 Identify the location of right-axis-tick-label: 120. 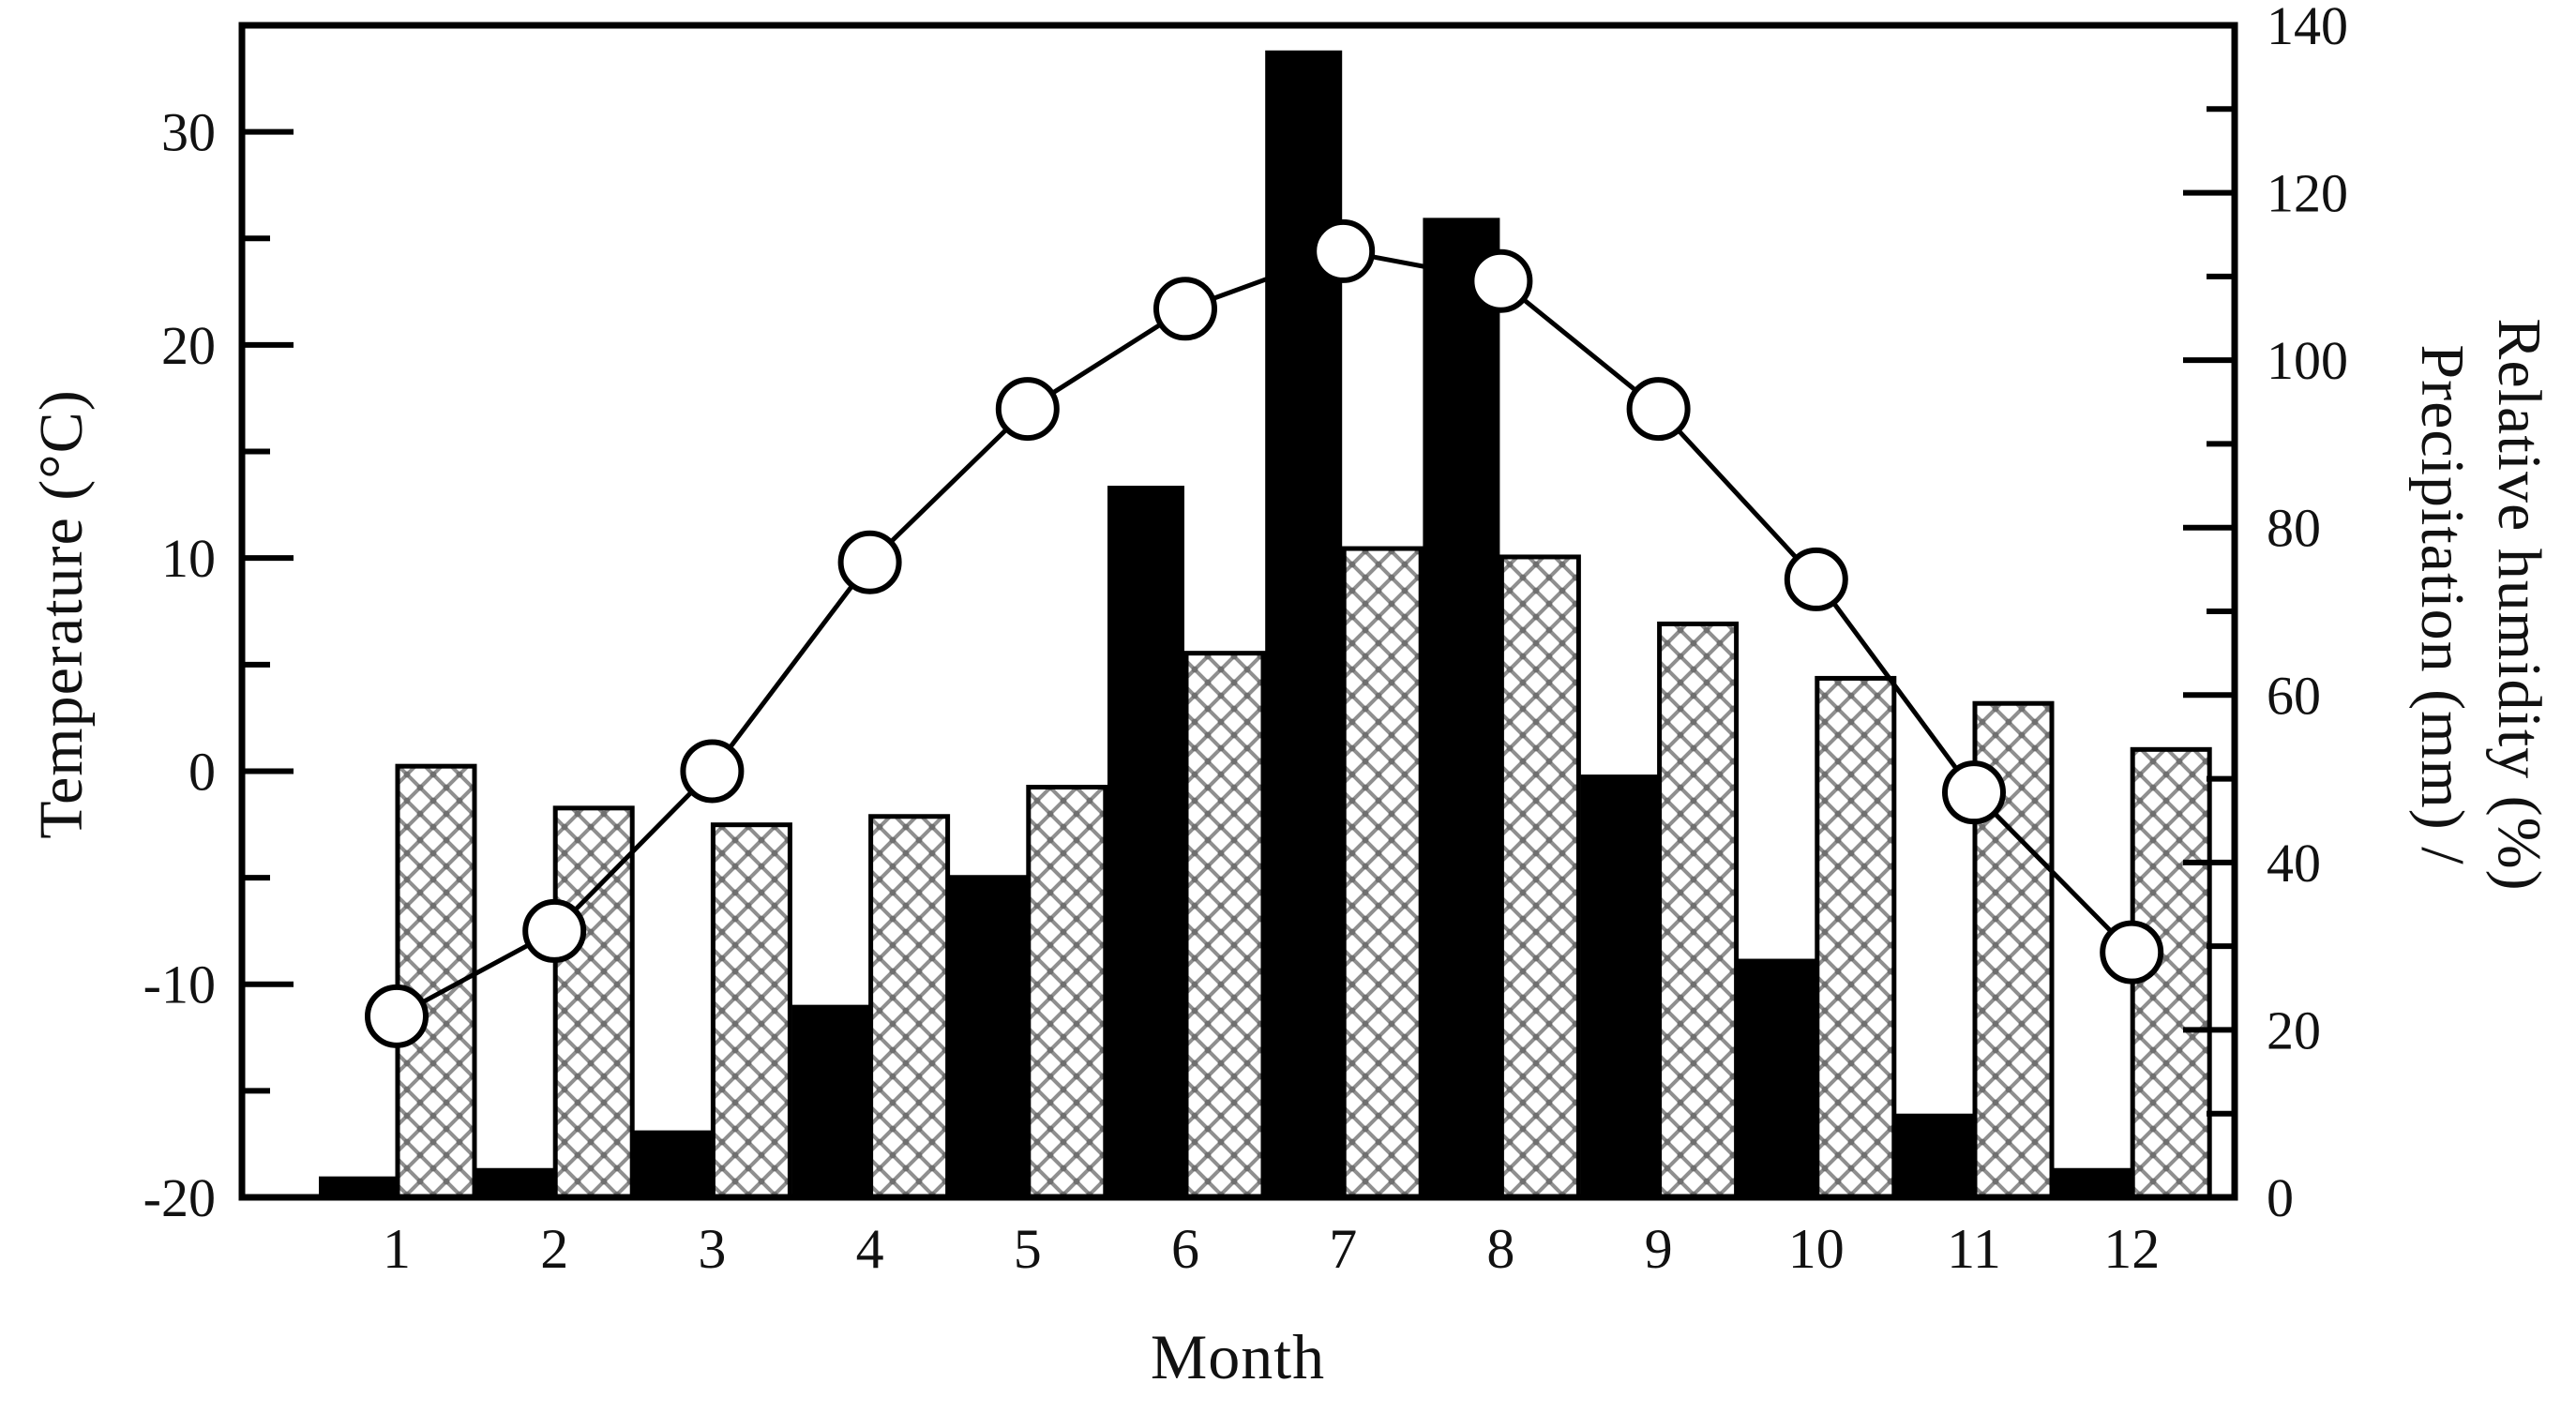
(2307, 194).